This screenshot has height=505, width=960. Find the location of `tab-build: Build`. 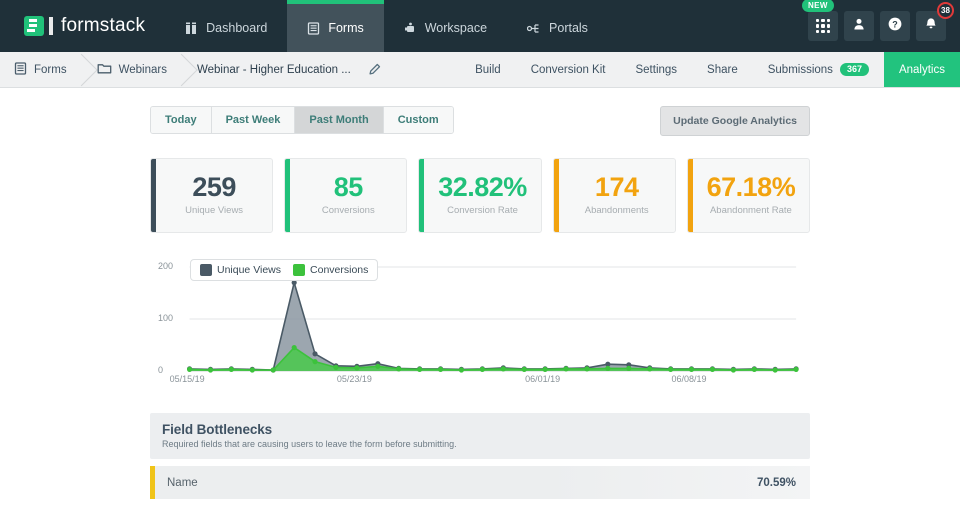

tab-build: Build is located at coordinates (488, 69).